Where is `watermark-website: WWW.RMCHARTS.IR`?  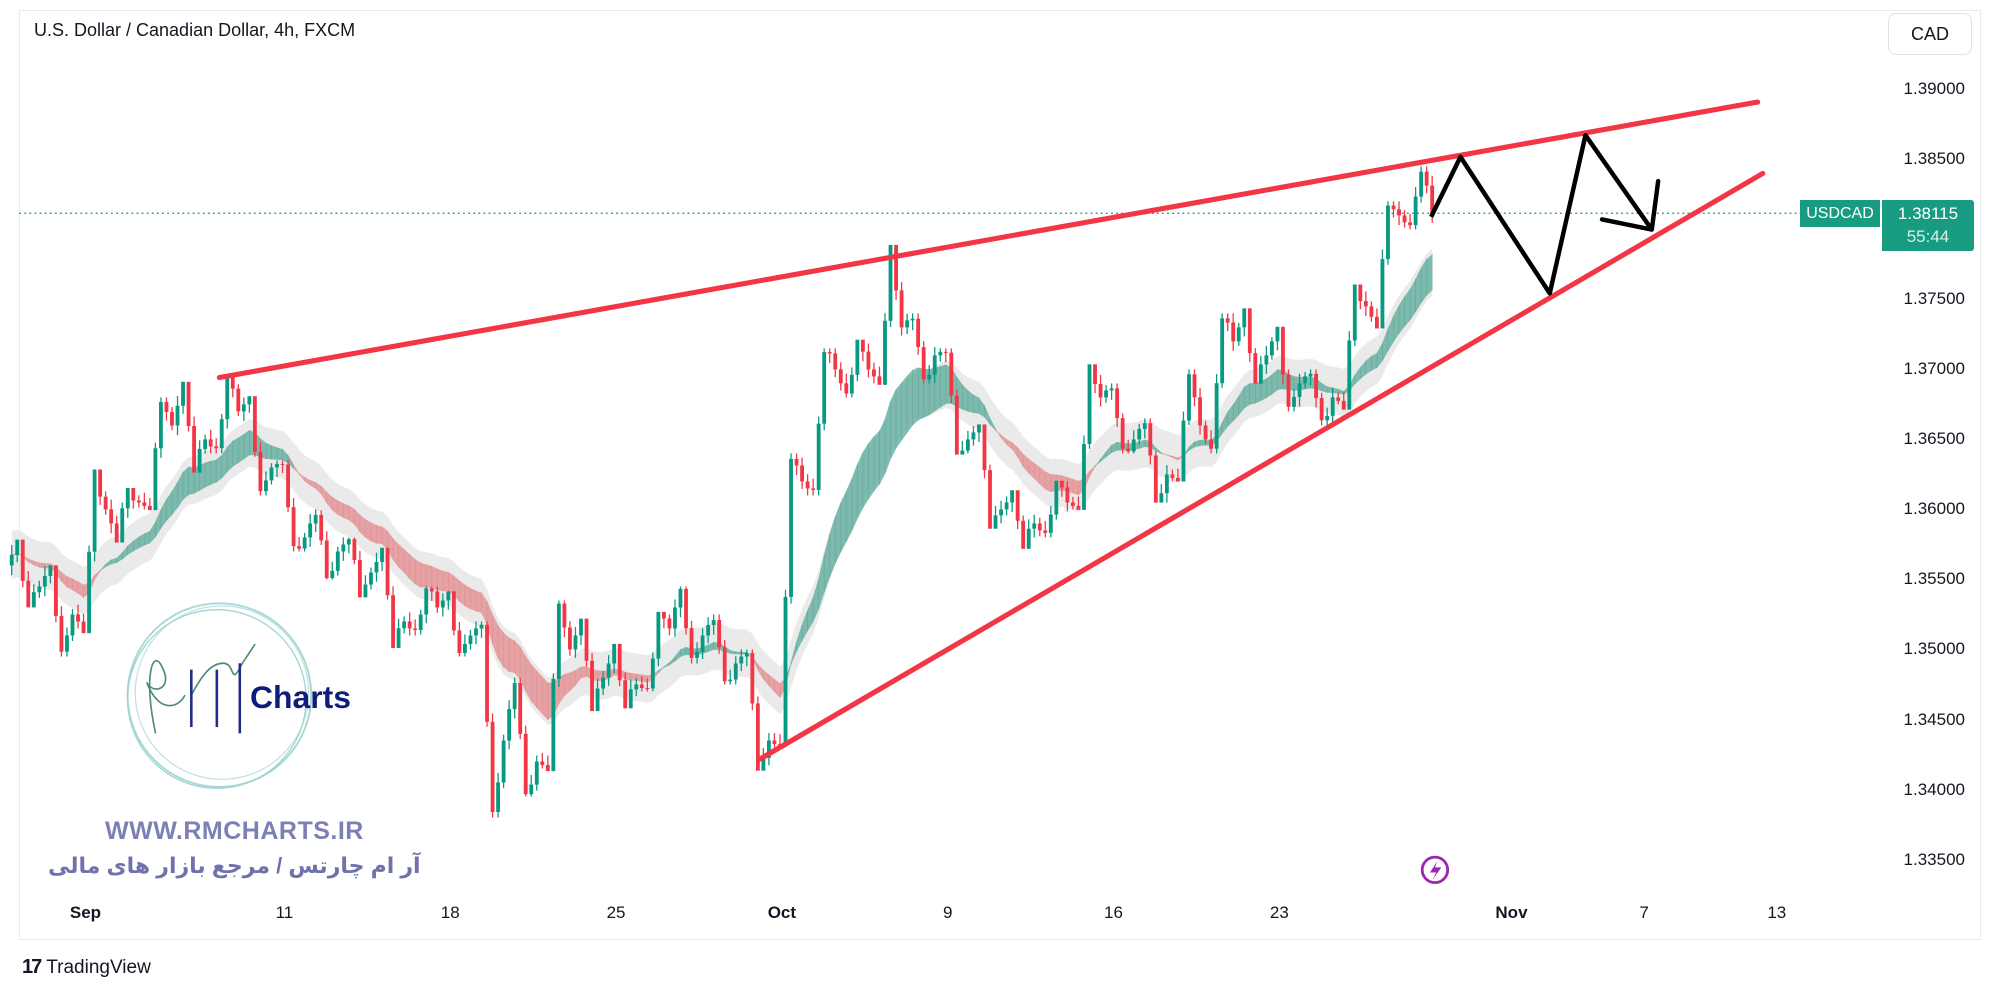 watermark-website: WWW.RMCHARTS.IR is located at coordinates (234, 831).